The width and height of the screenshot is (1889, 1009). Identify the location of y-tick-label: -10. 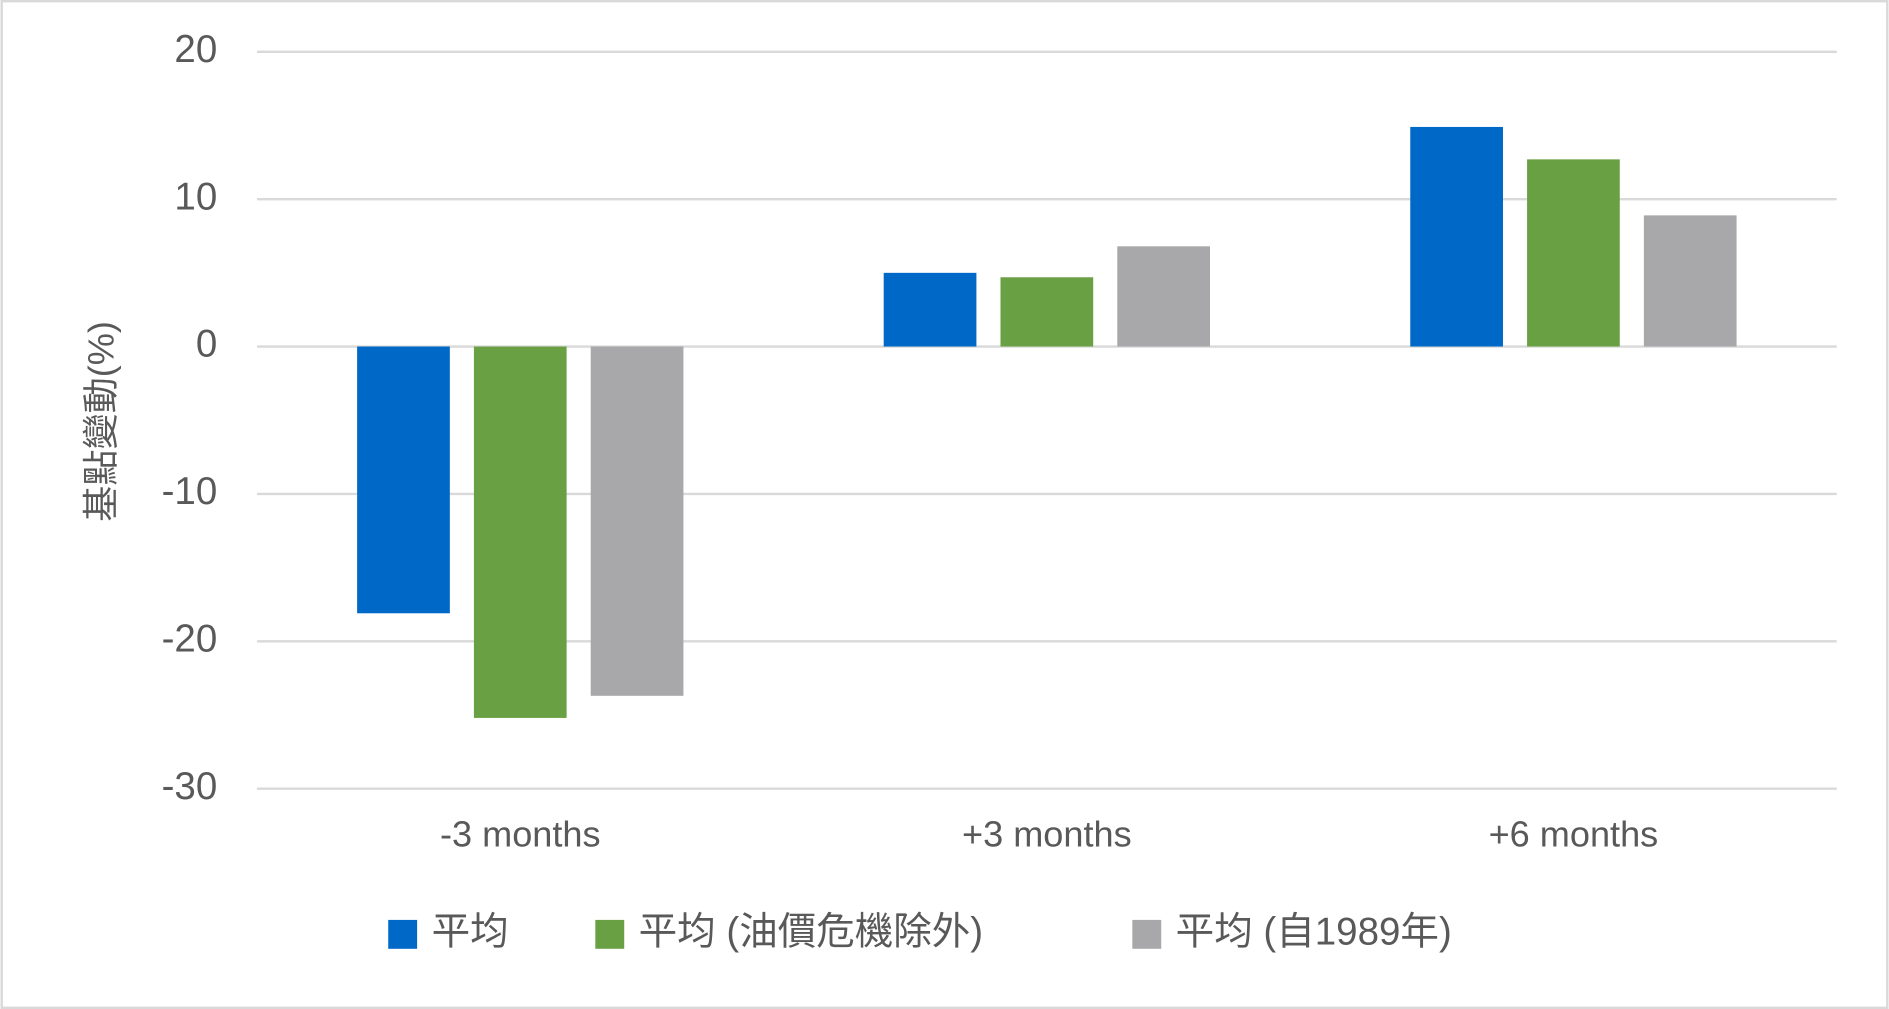
(190, 491).